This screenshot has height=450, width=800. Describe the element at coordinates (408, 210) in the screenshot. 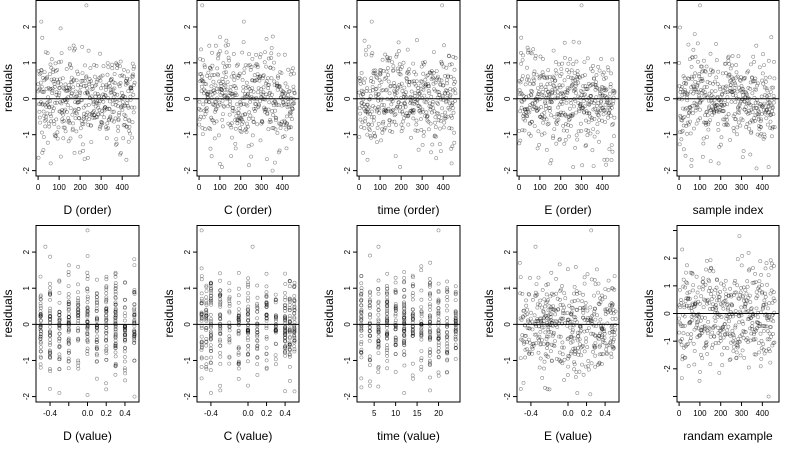

I see `x-axis-label: time (order)` at that location.